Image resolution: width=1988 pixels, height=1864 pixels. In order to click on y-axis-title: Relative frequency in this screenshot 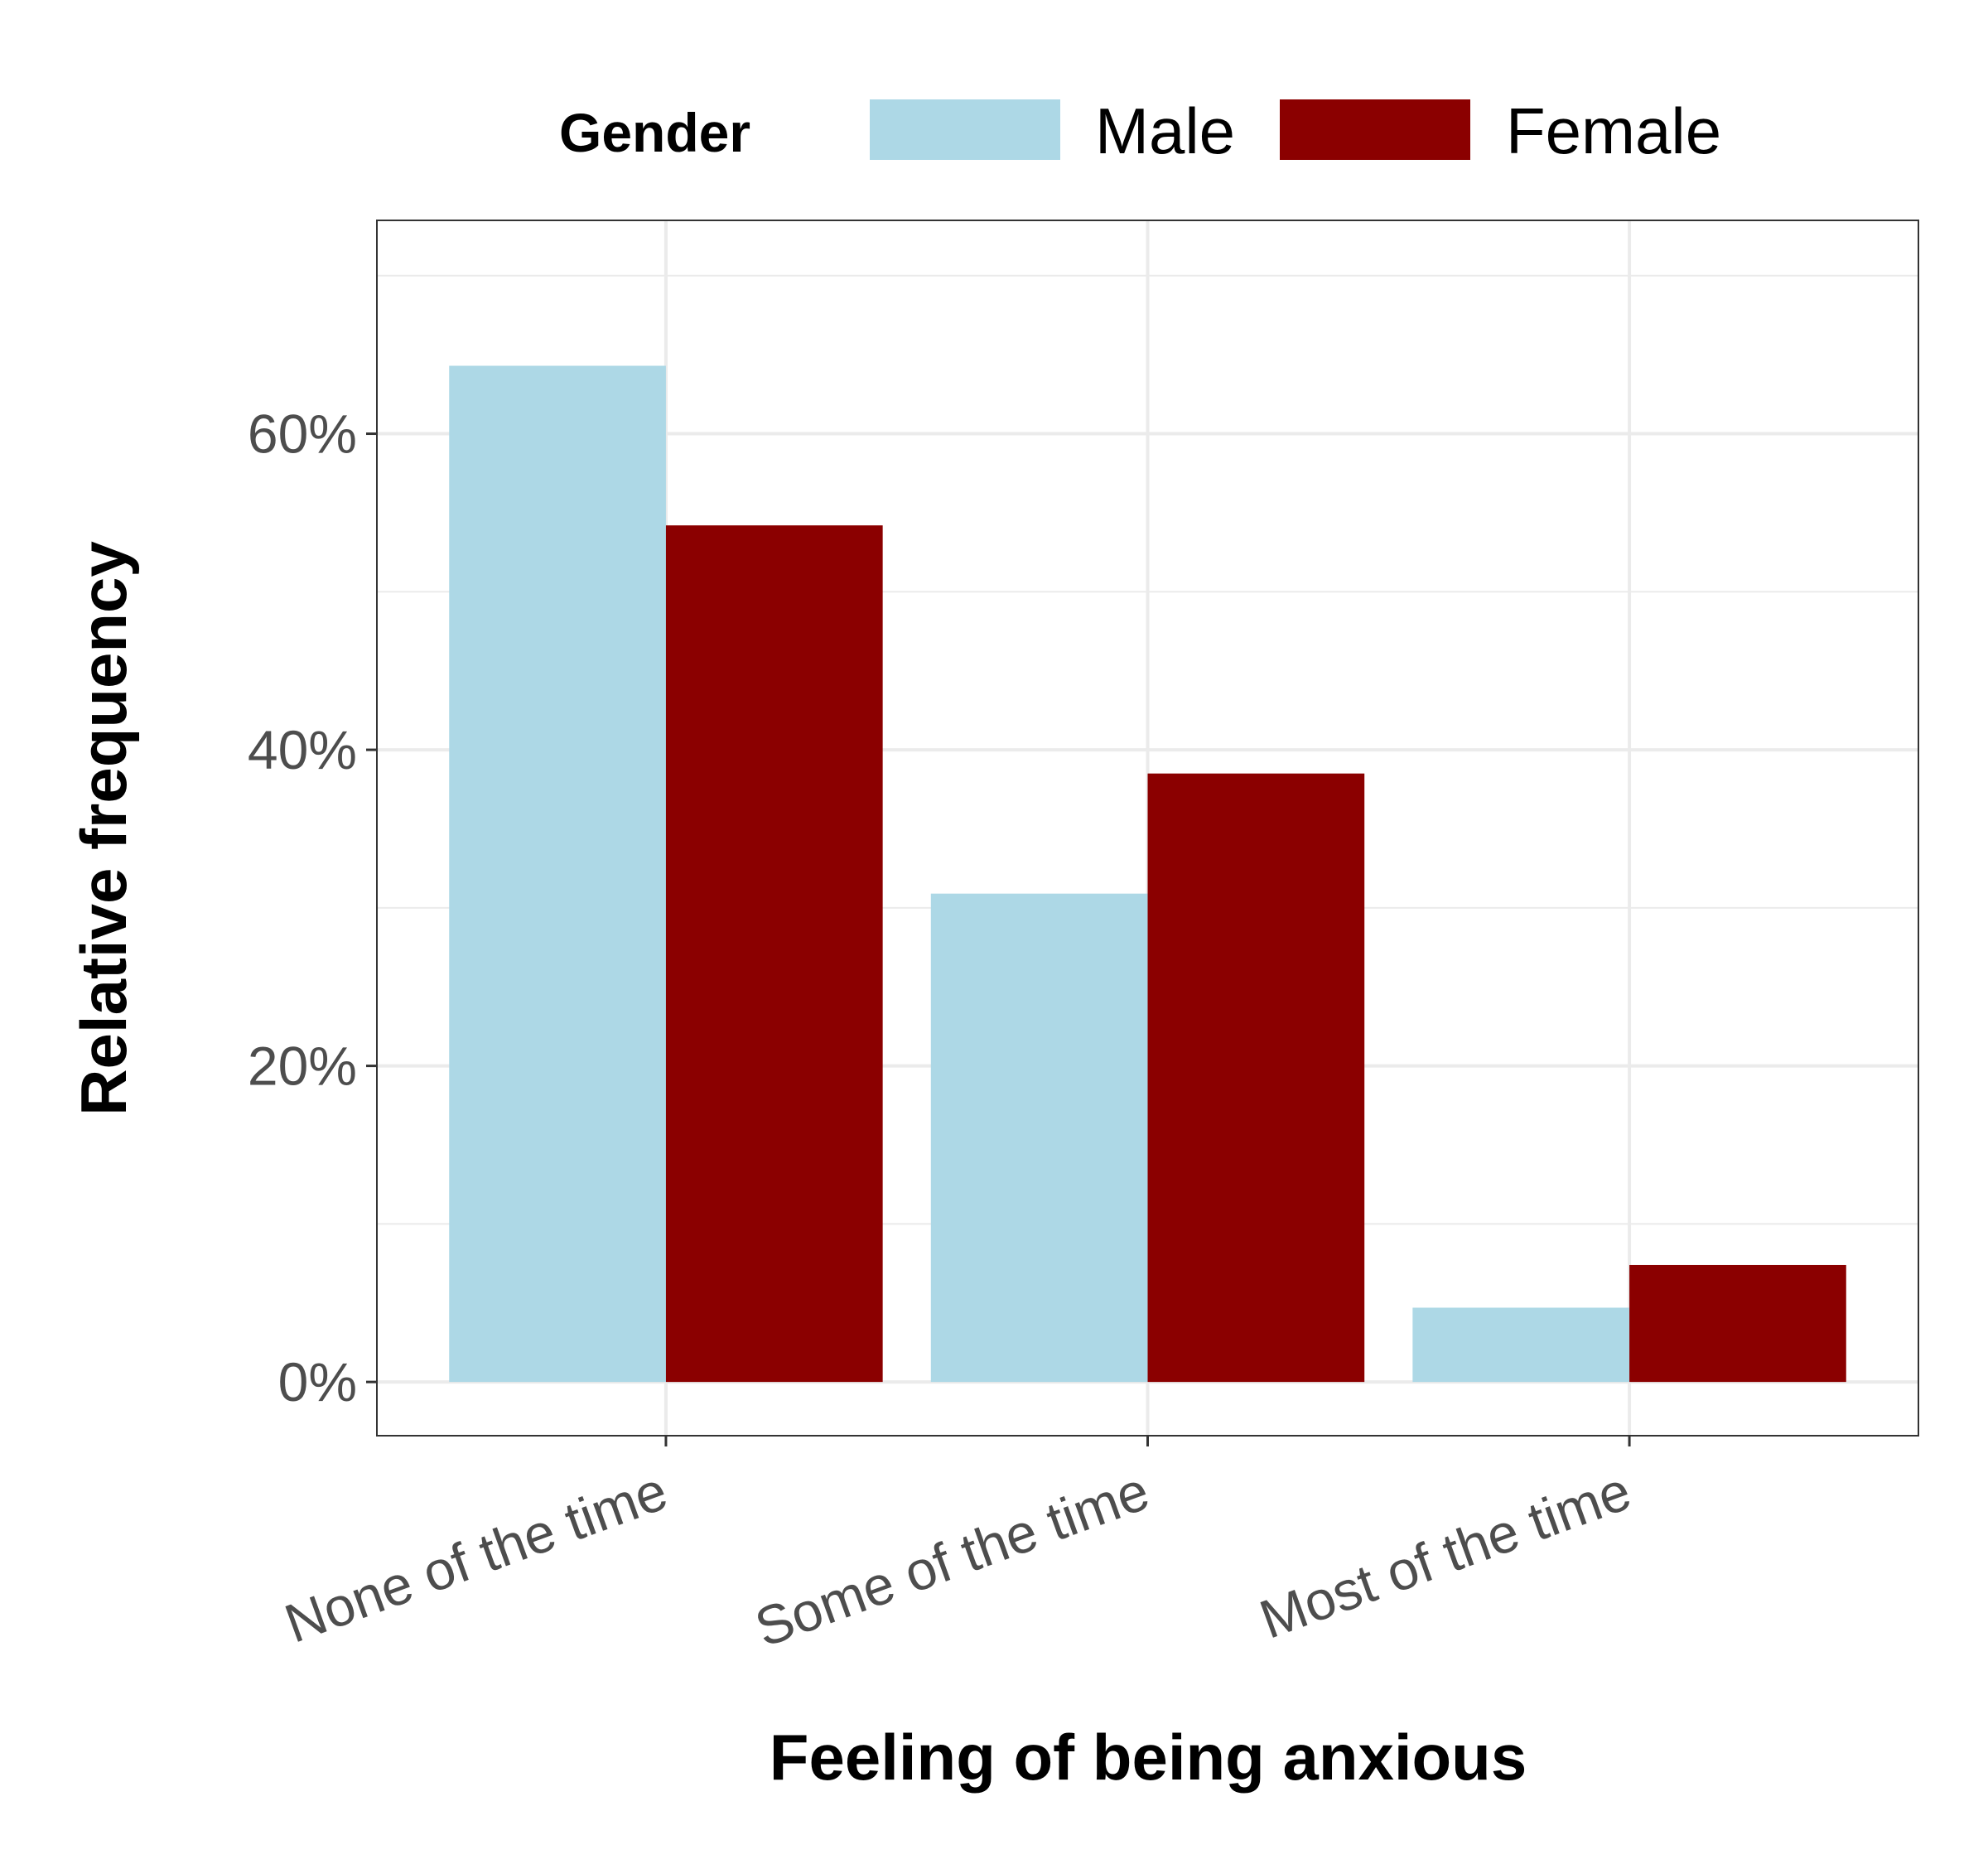, I will do `click(103, 828)`.